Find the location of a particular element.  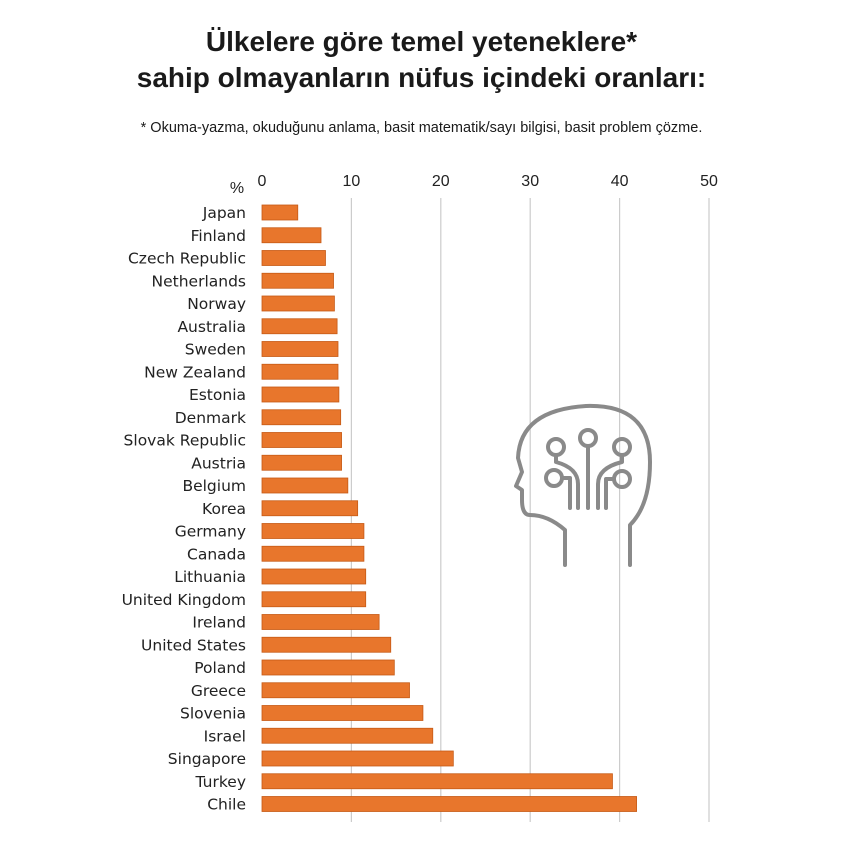

category-label: Lithuania is located at coordinates (210, 577).